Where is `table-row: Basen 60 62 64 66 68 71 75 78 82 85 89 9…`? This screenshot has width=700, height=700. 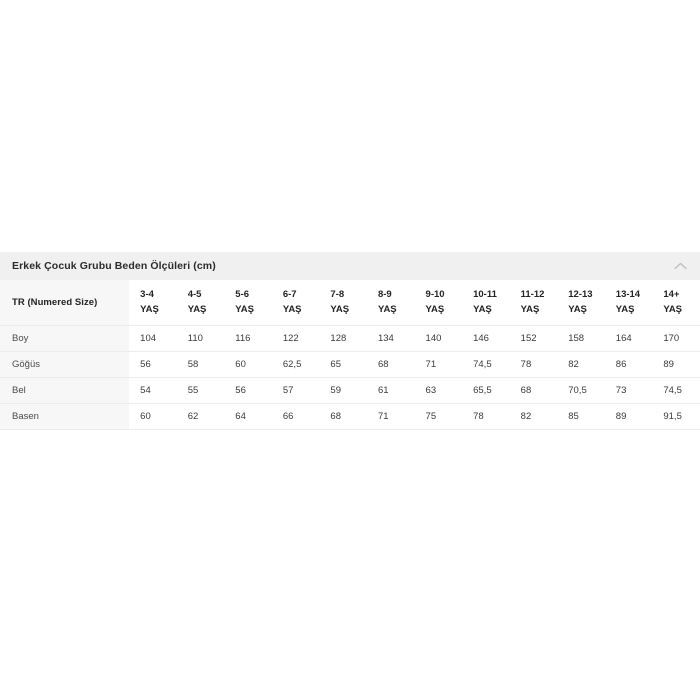 table-row: Basen 60 62 64 66 68 71 75 78 82 85 89 9… is located at coordinates (350, 416).